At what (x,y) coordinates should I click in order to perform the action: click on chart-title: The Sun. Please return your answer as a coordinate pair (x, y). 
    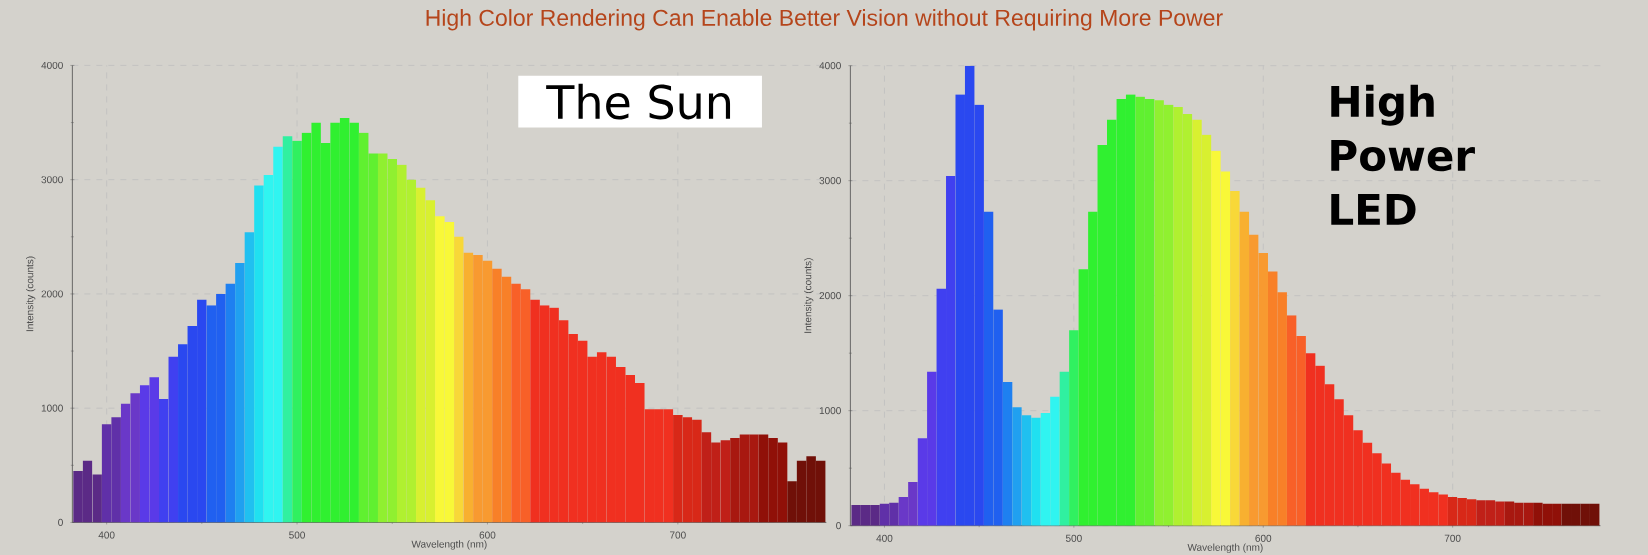
    Looking at the image, I should click on (638, 101).